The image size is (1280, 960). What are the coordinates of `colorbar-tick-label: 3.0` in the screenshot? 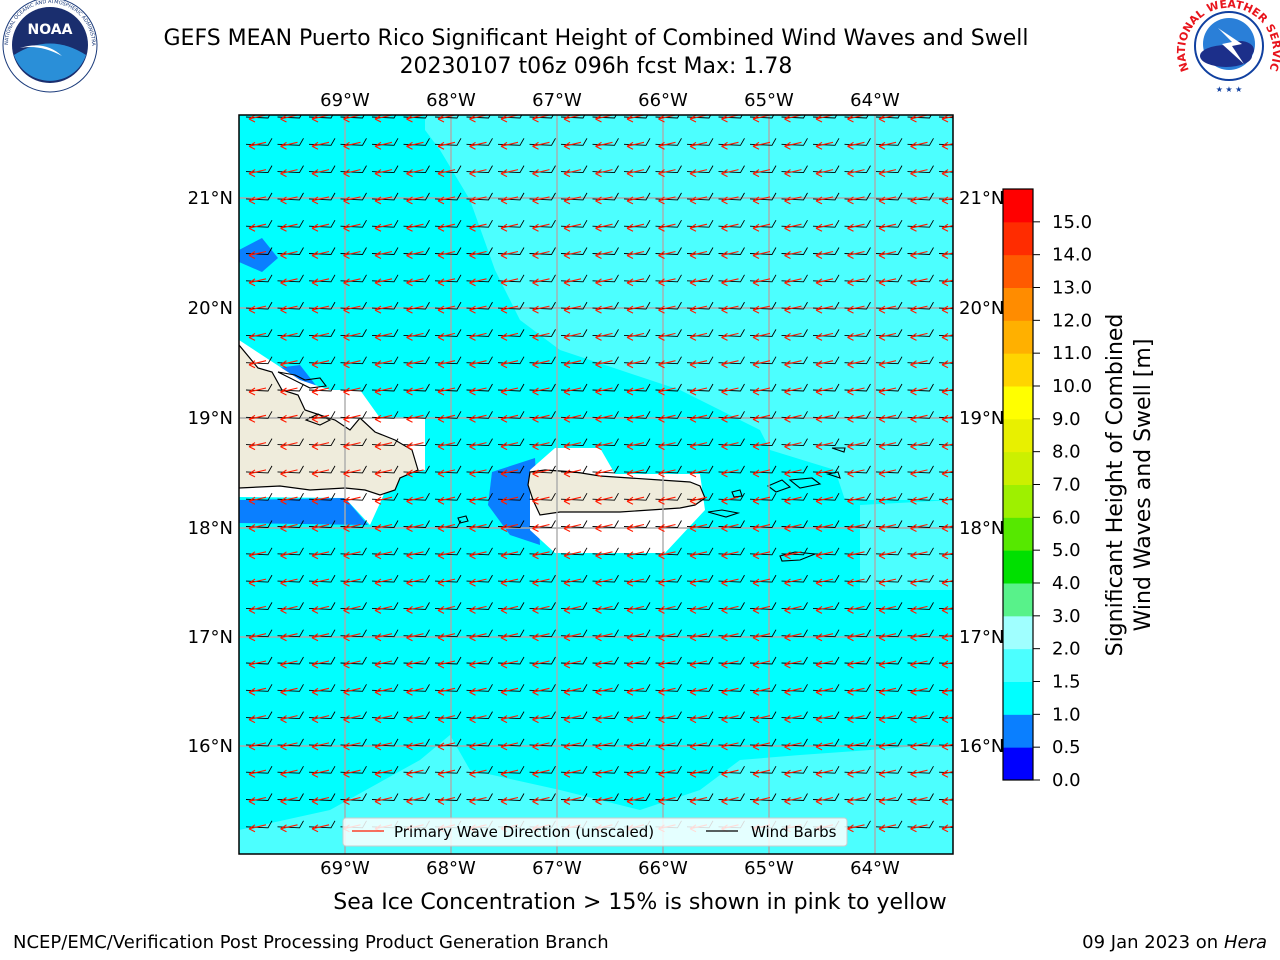 It's located at (1066, 616).